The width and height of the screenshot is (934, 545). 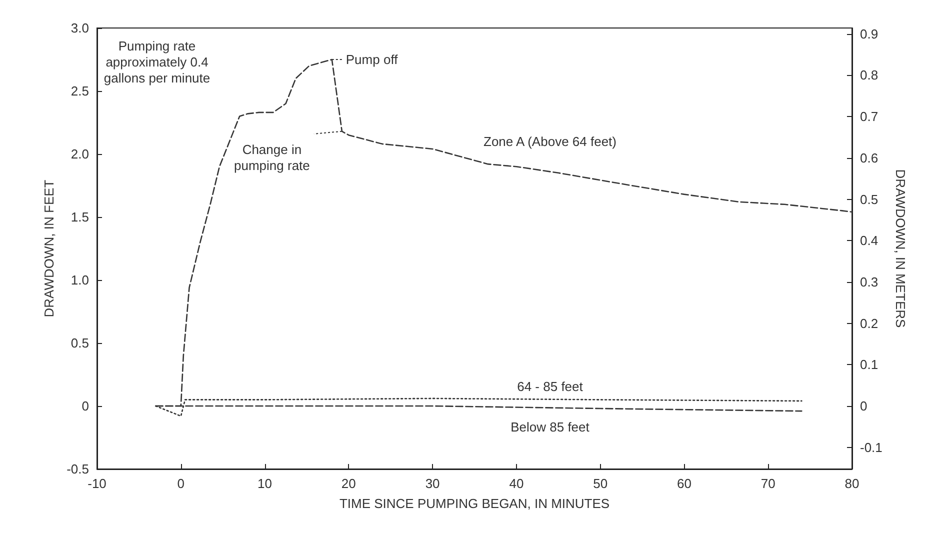 What do you see at coordinates (79, 154) in the screenshot?
I see `y-tick-label: 2.0` at bounding box center [79, 154].